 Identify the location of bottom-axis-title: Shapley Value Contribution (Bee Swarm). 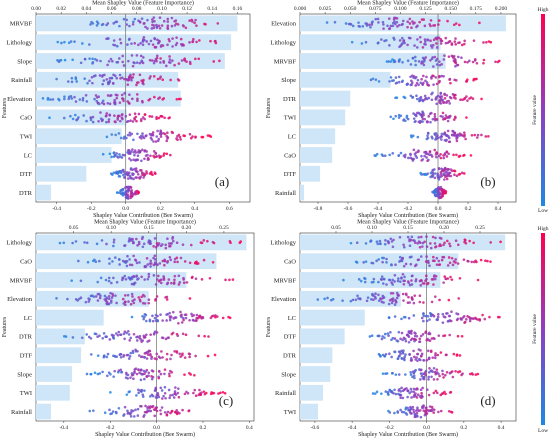
(143, 215).